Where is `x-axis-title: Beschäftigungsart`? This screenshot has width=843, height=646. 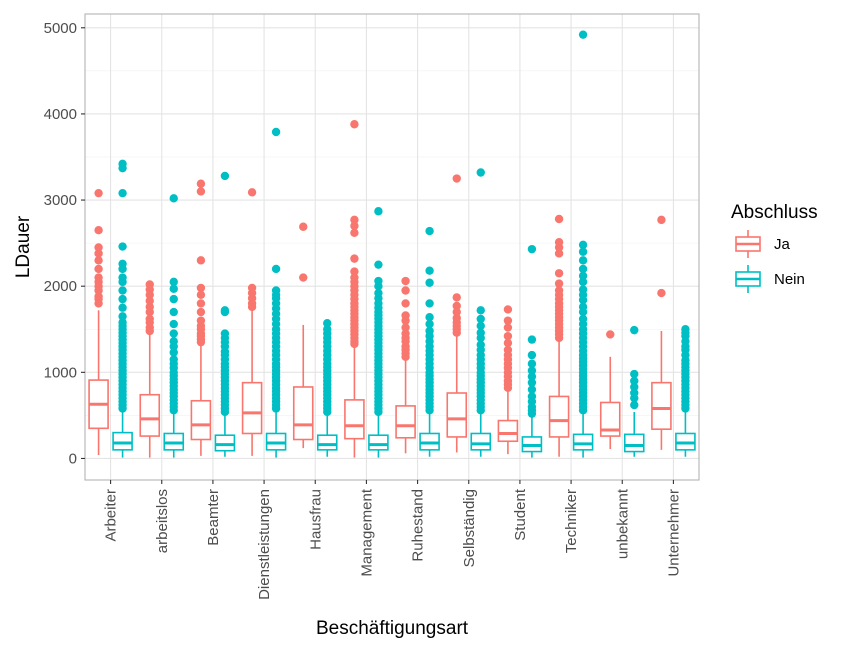 x-axis-title: Beschäftigungsart is located at coordinates (392, 628).